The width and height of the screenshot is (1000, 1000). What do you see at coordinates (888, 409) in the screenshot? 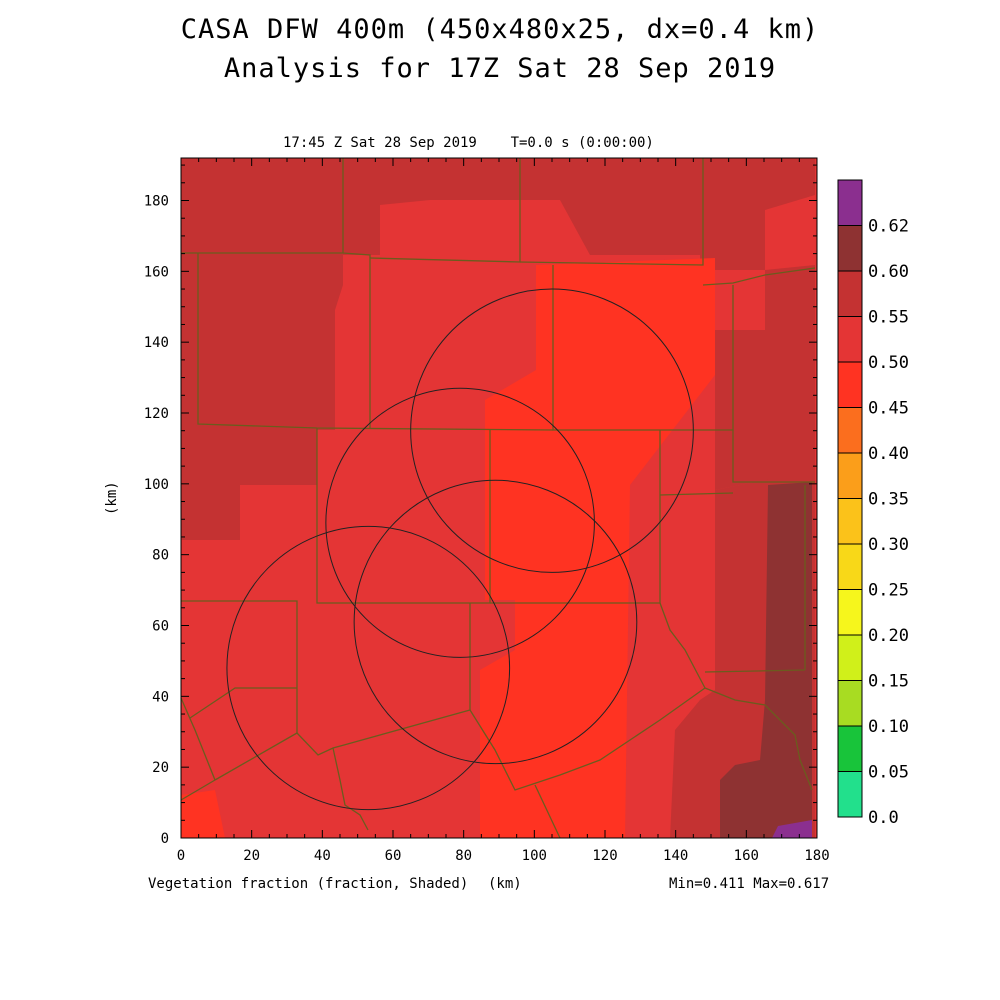
I see `colorbar-label: 0.45` at bounding box center [888, 409].